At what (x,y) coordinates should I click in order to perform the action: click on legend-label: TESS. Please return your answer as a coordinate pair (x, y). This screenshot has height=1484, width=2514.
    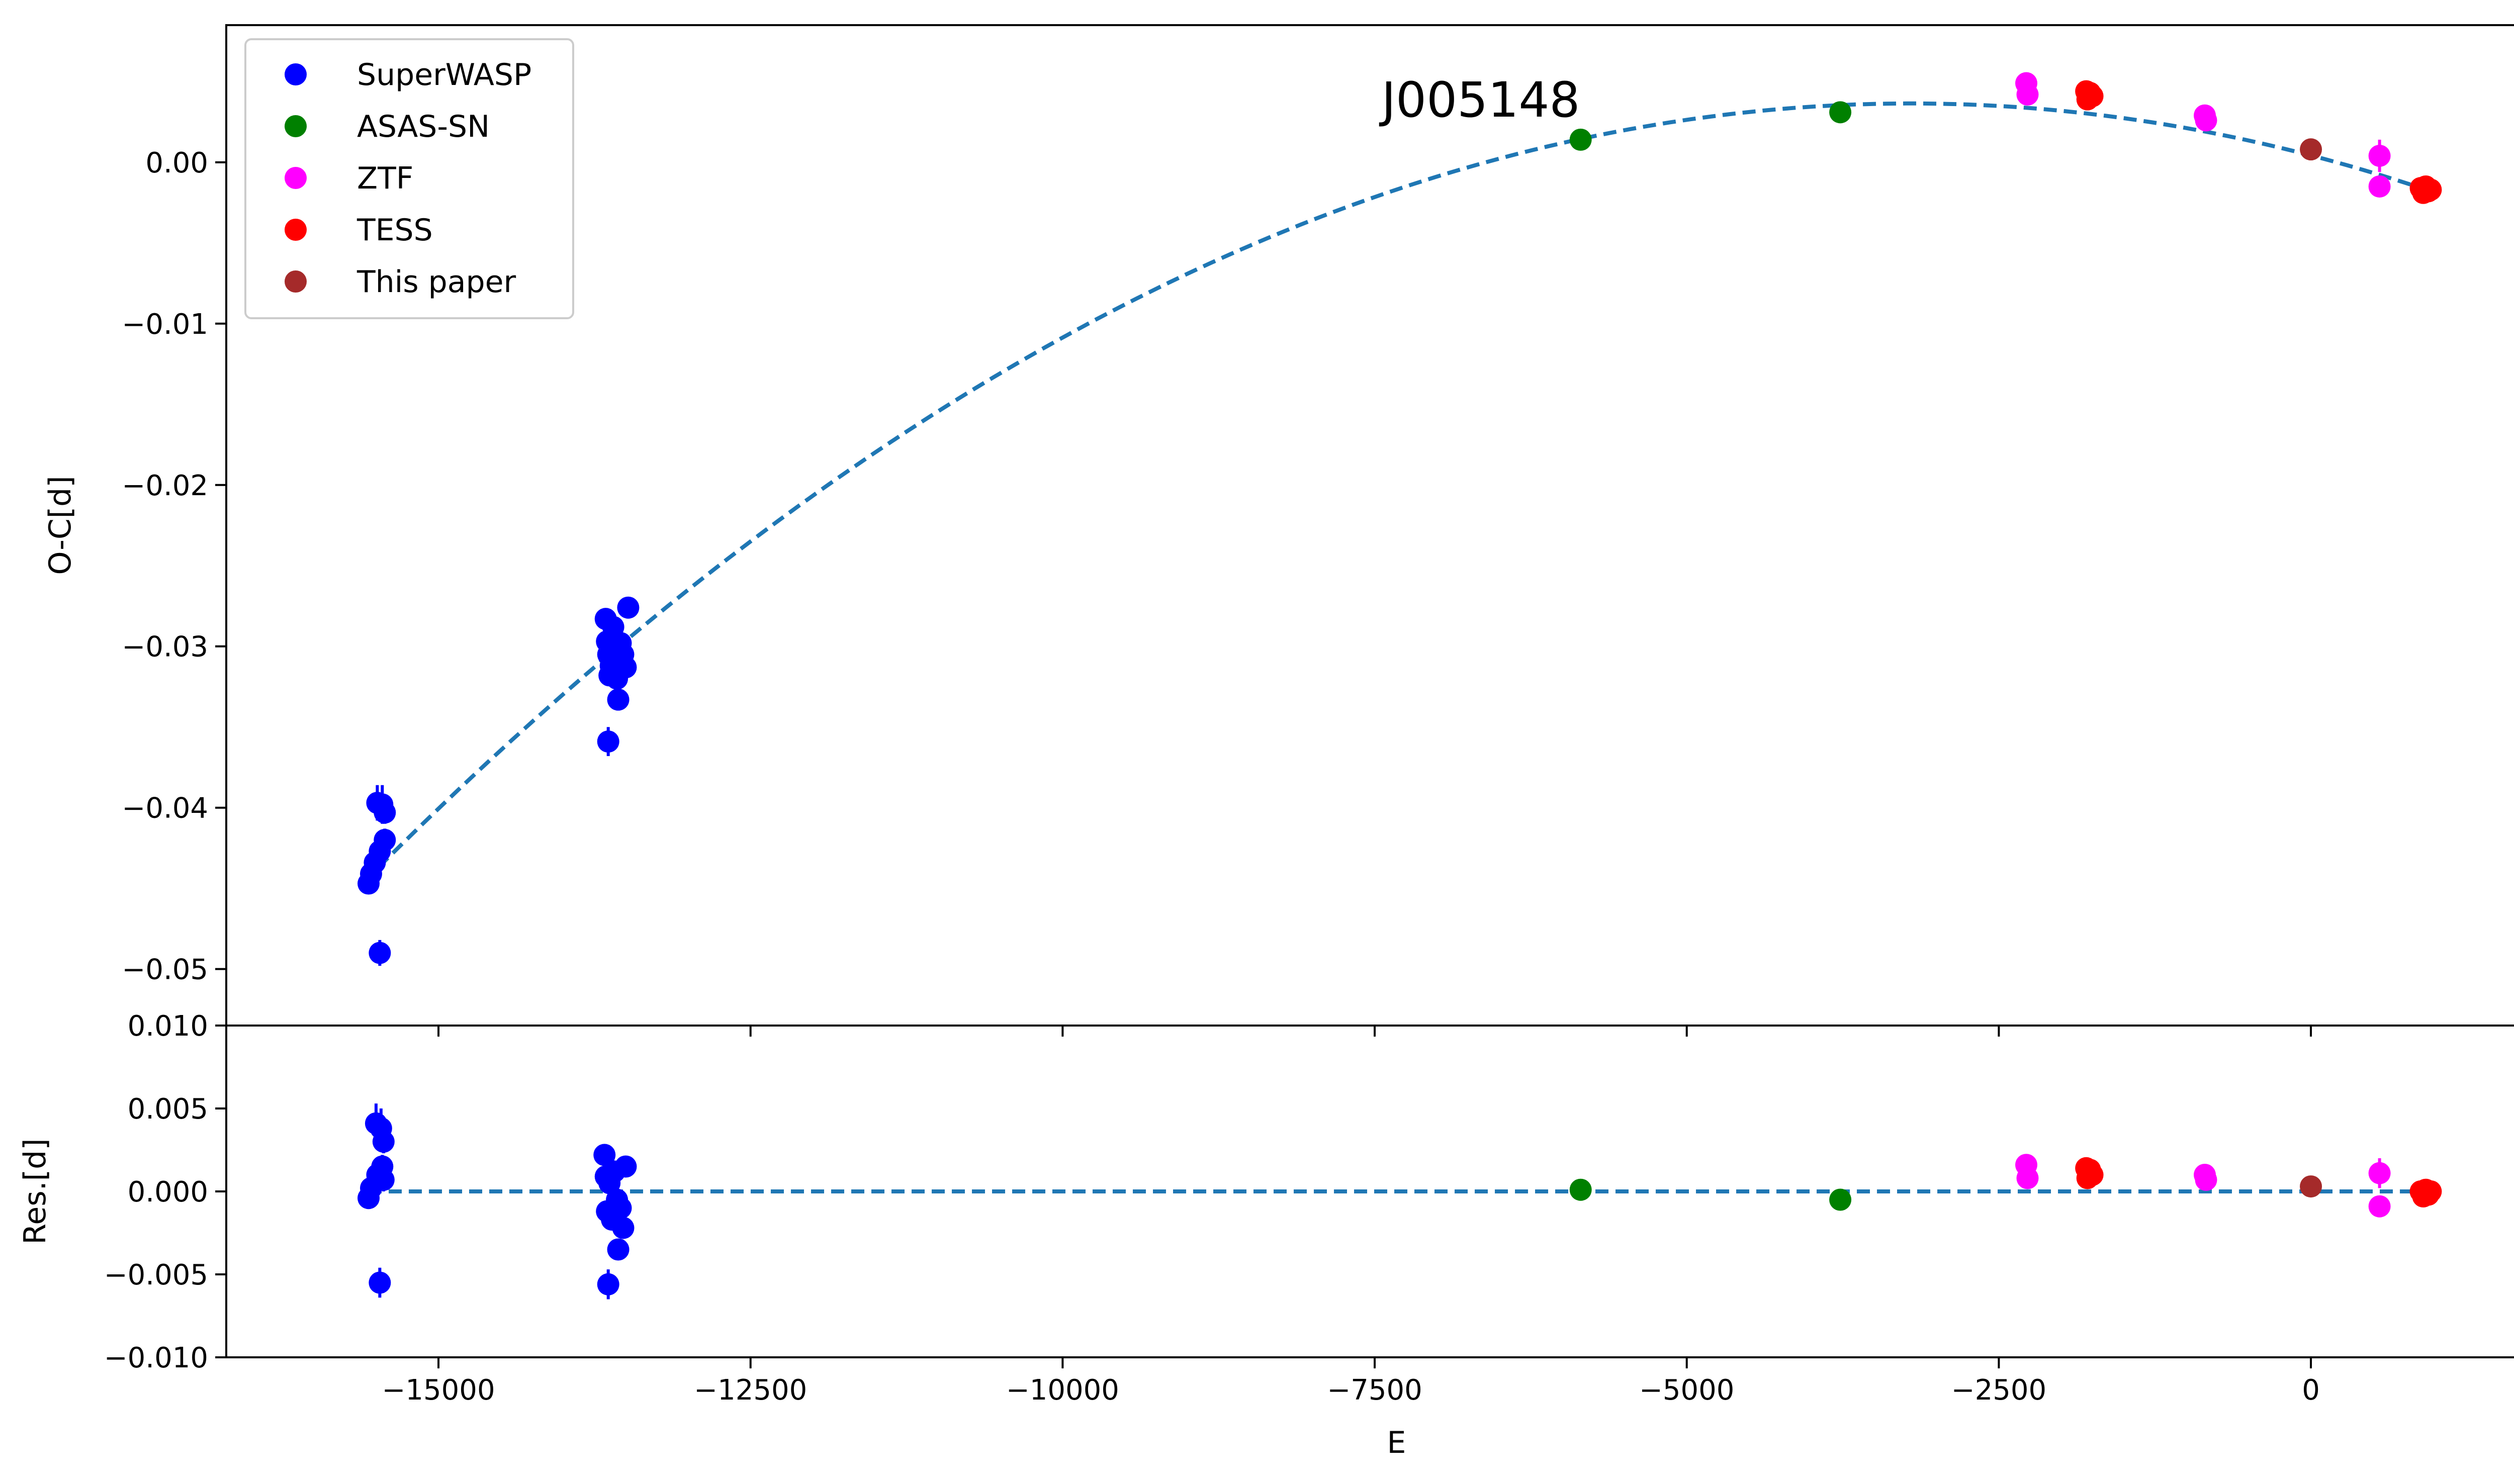
    Looking at the image, I should click on (394, 231).